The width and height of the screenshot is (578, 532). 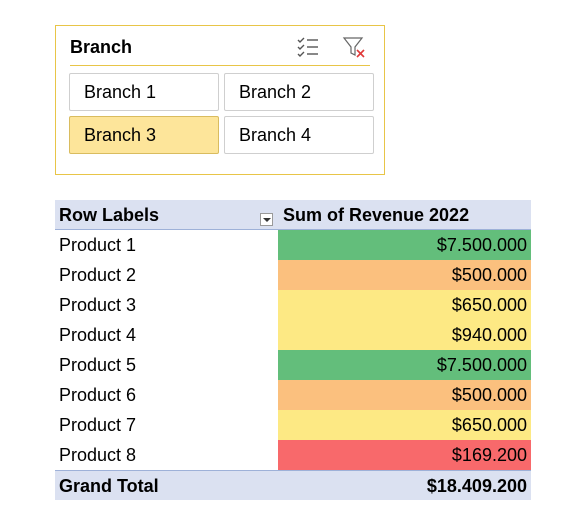 What do you see at coordinates (299, 92) in the screenshot?
I see `slicer-item-branch-2: Branch 2` at bounding box center [299, 92].